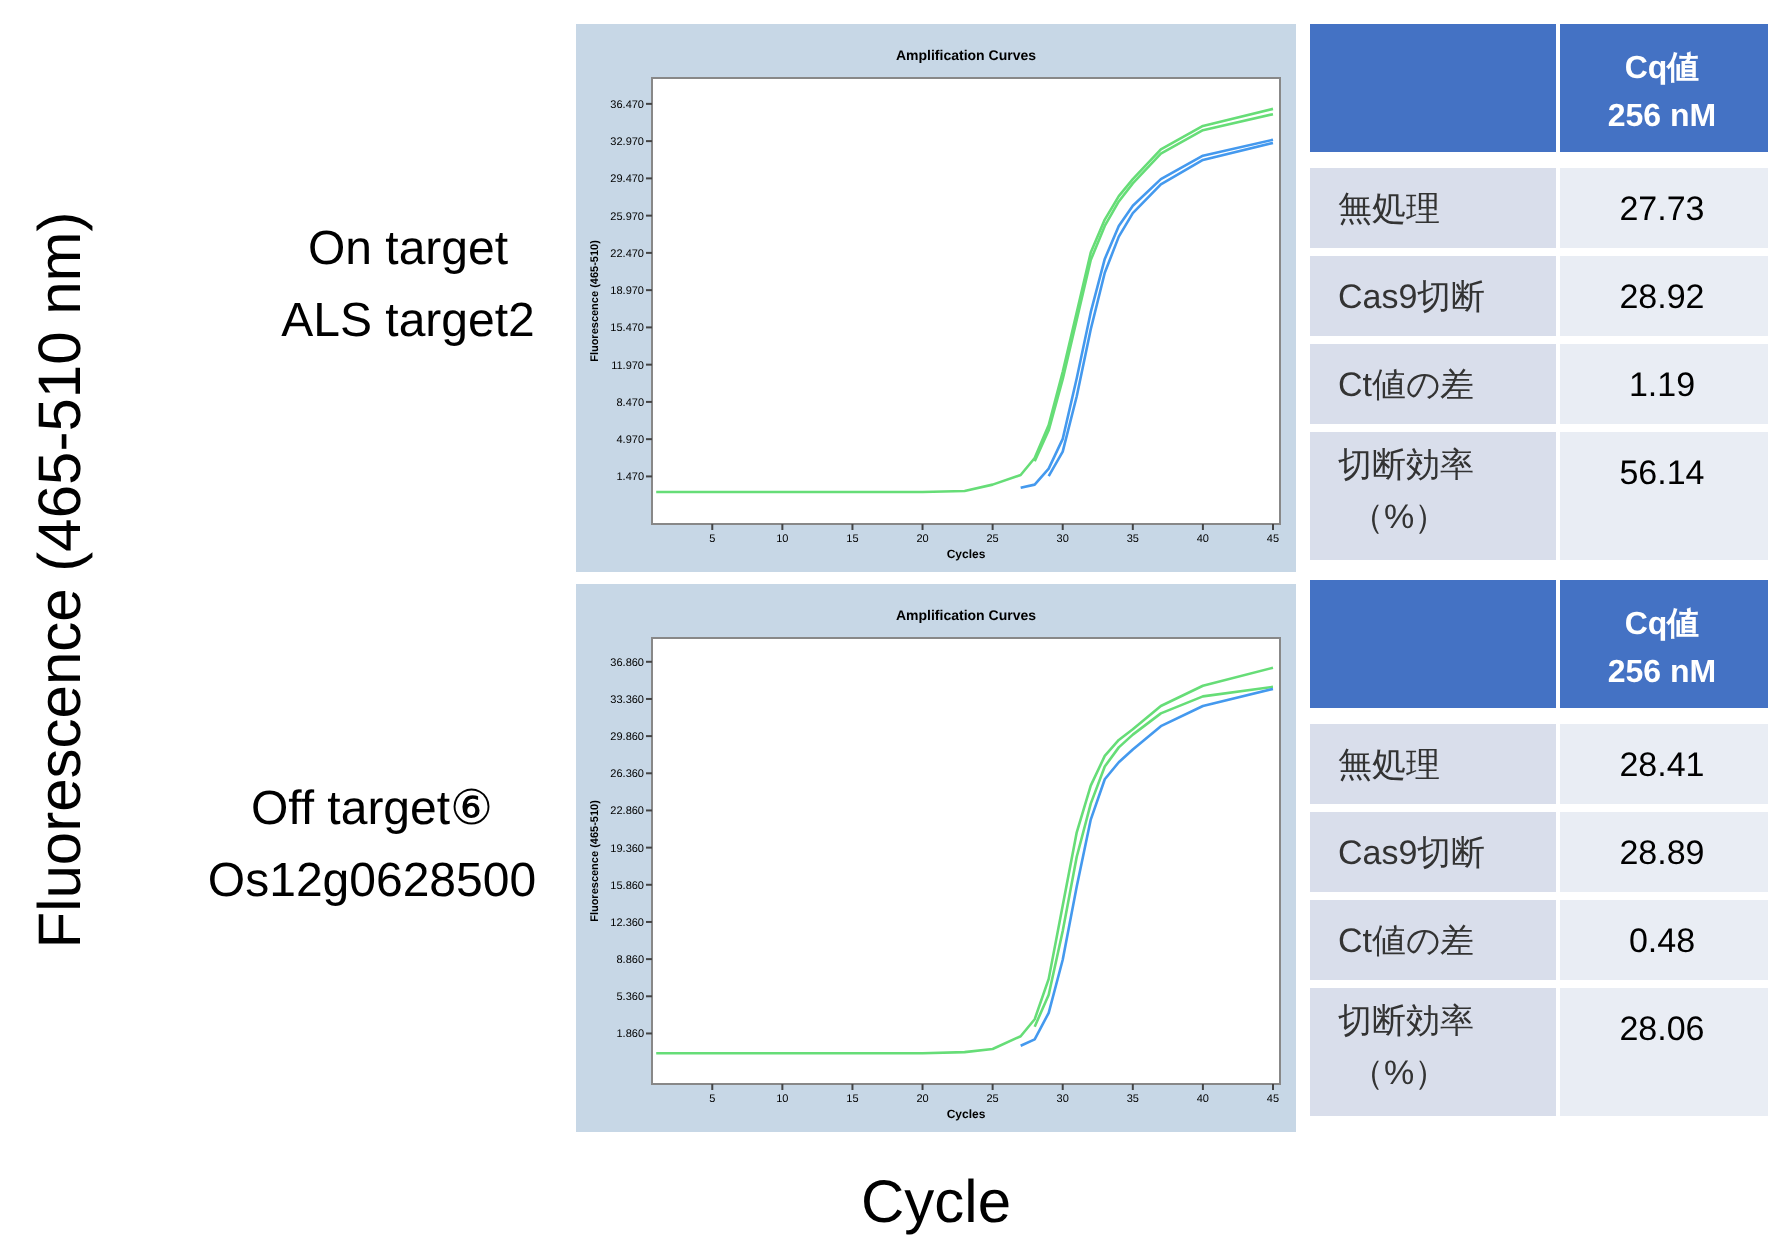 This screenshot has height=1242, width=1772. I want to click on data-label: 0.48, so click(1662, 941).